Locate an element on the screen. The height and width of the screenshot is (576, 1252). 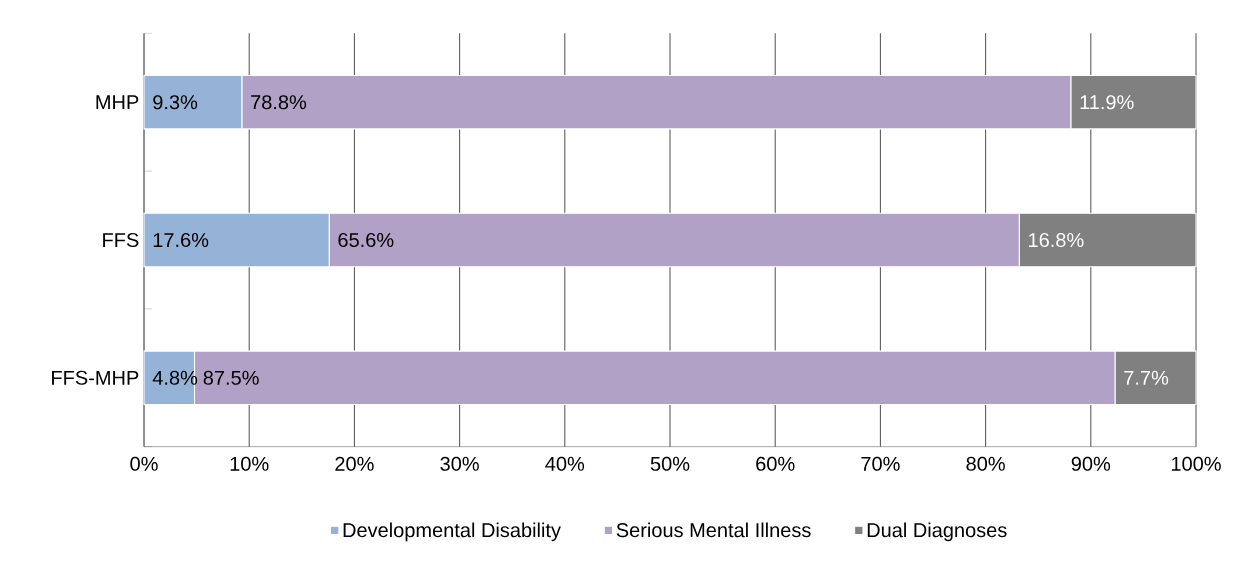
data-label: 17.6% is located at coordinates (181, 240).